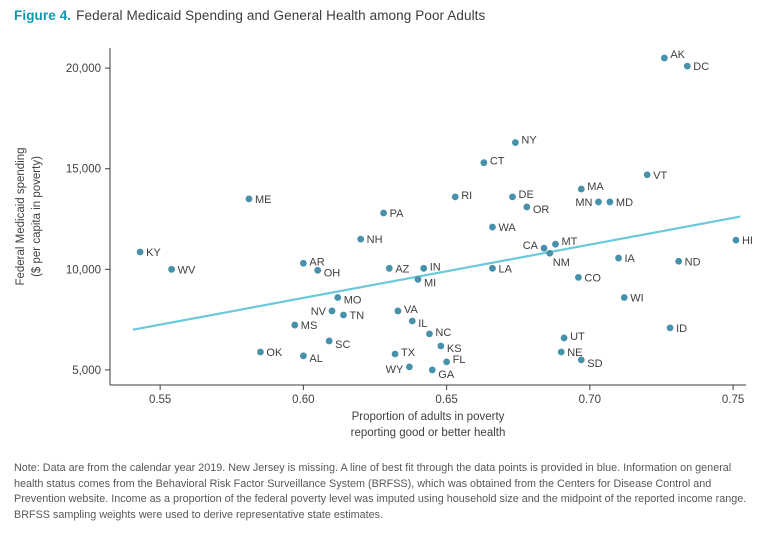  I want to click on point-label-OR: OR, so click(541, 210).